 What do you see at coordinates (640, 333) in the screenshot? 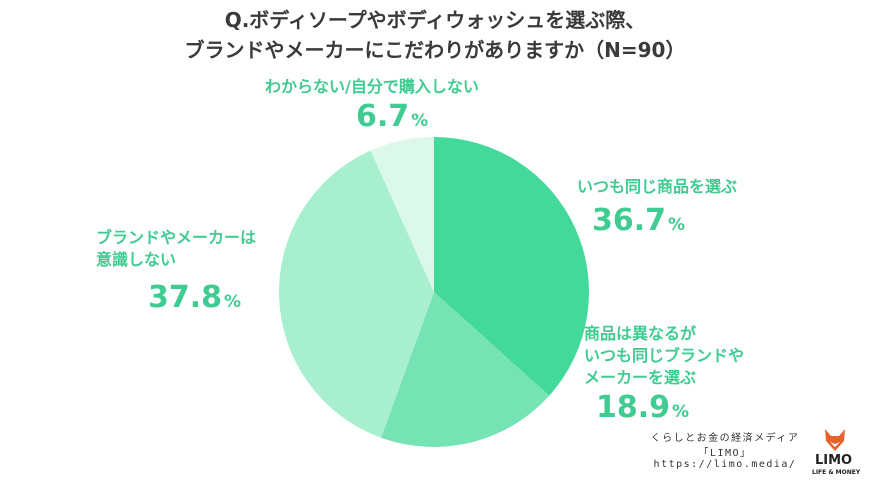
I see `slice-label-same-brand-line1: 商品は異なるが` at bounding box center [640, 333].